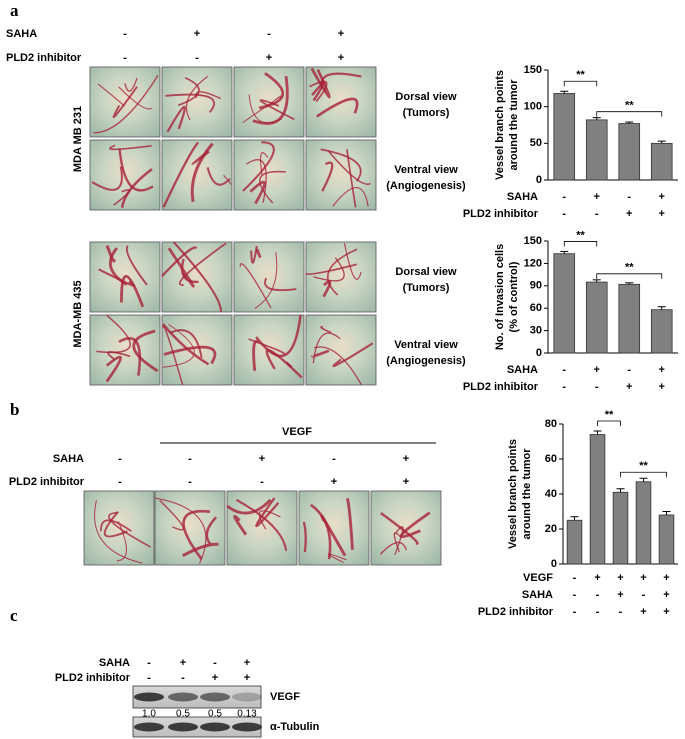 This screenshot has height=739, width=685. What do you see at coordinates (551, 494) in the screenshot?
I see `y-tick-label: 40` at bounding box center [551, 494].